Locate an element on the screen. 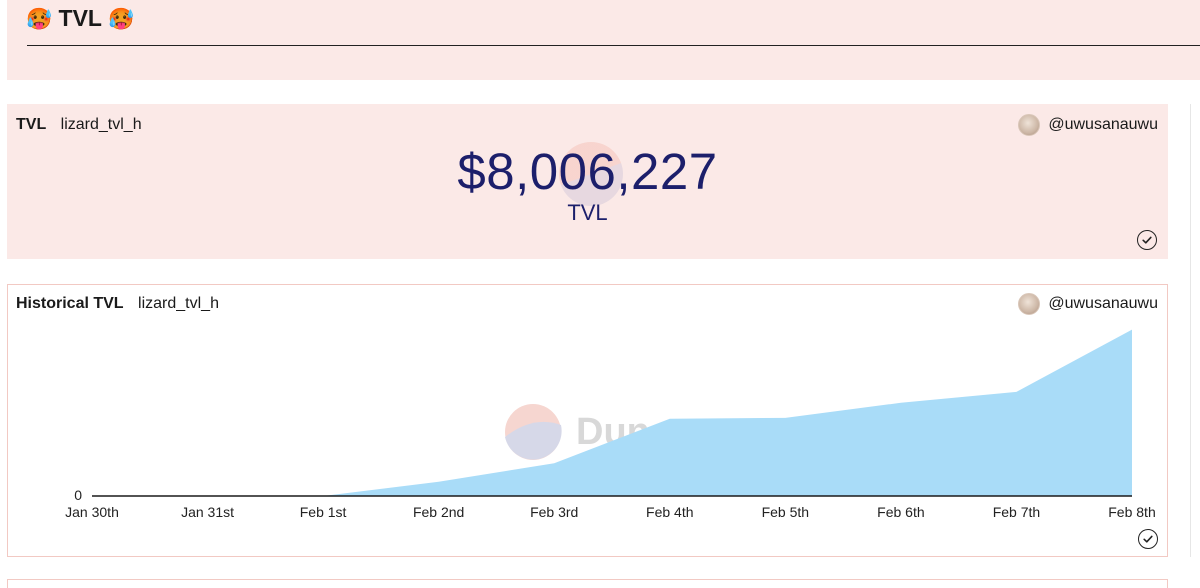  chart-card-title: Historical TVL is located at coordinates (70, 303).